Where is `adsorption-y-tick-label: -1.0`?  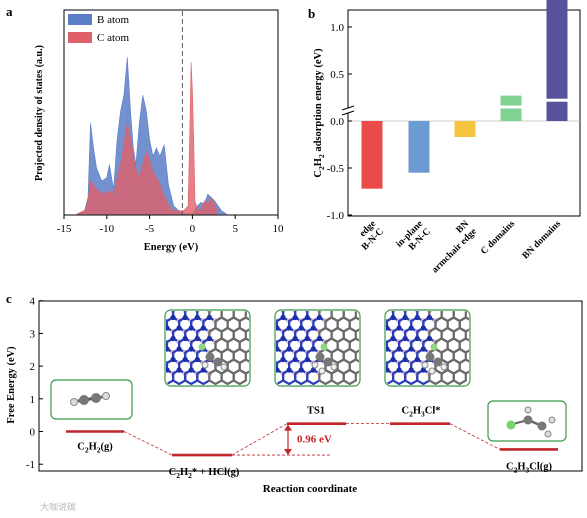 adsorption-y-tick-label: -1.0 is located at coordinates (336, 216).